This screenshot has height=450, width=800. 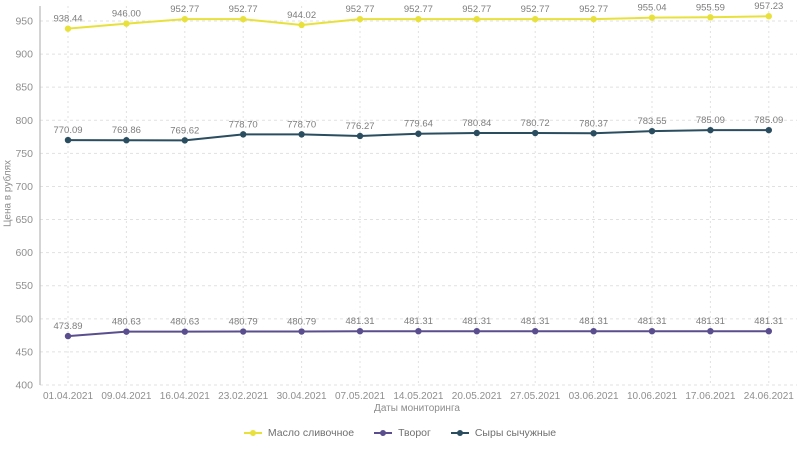 What do you see at coordinates (651, 8) in the screenshot?
I see `data-point-label: 955.04` at bounding box center [651, 8].